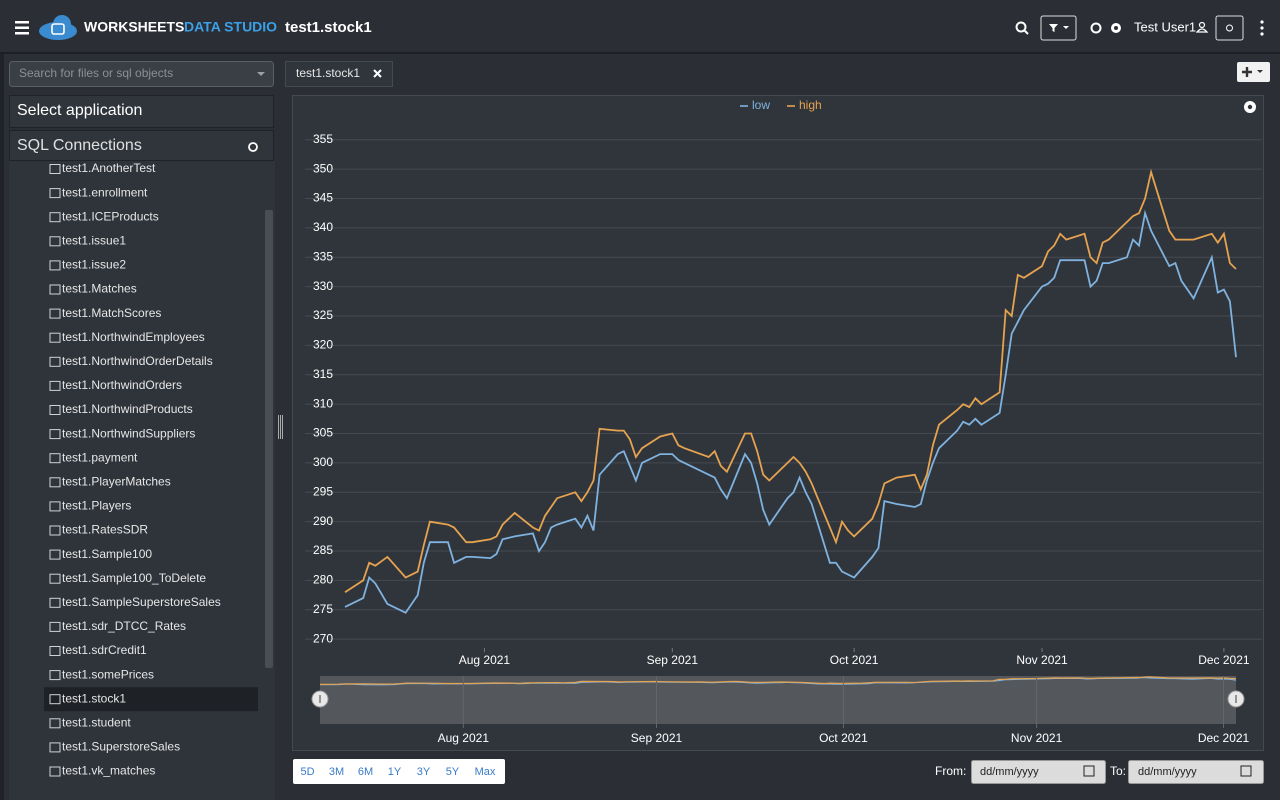  What do you see at coordinates (128, 433) in the screenshot?
I see `connection-item: test1.NorthwindSuppliers` at bounding box center [128, 433].